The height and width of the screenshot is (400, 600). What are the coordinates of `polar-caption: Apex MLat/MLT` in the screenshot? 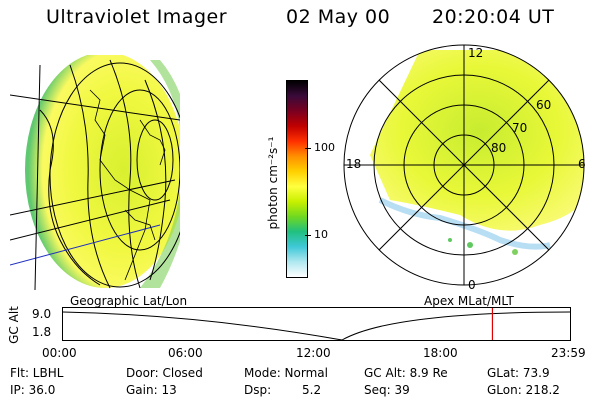 It's located at (469, 301).